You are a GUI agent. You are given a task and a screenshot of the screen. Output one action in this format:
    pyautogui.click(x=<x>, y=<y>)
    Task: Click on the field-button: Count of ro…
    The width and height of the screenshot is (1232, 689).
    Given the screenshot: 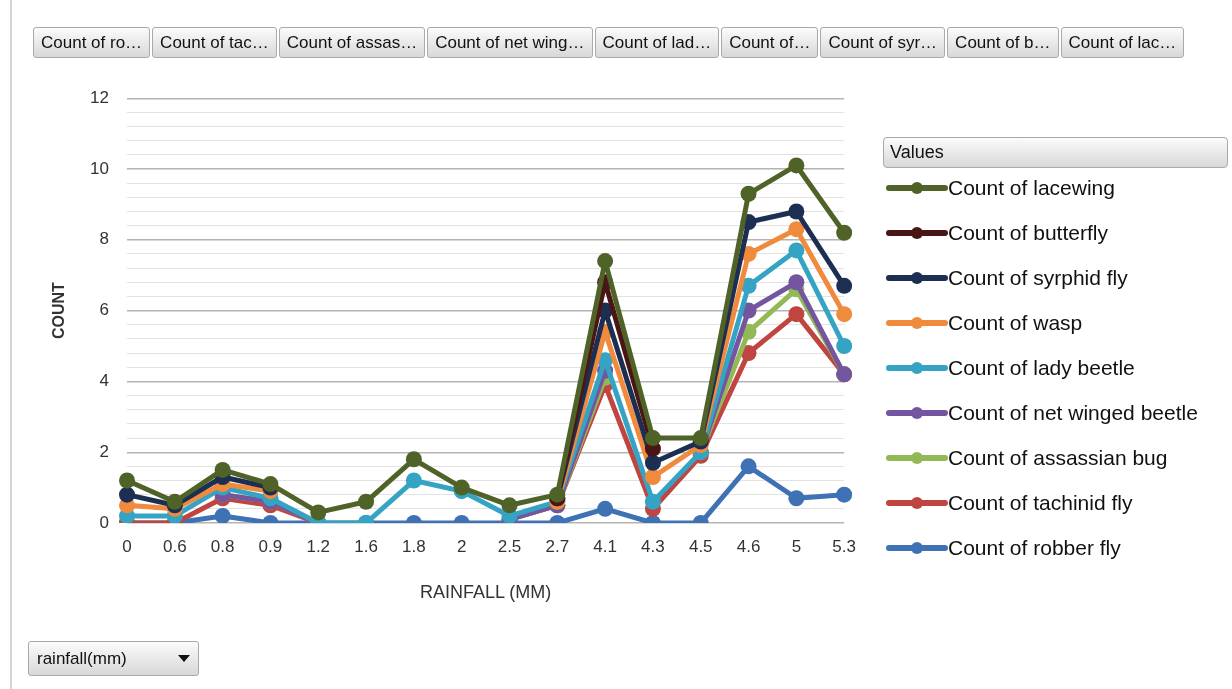 What is the action you would take?
    pyautogui.click(x=92, y=42)
    